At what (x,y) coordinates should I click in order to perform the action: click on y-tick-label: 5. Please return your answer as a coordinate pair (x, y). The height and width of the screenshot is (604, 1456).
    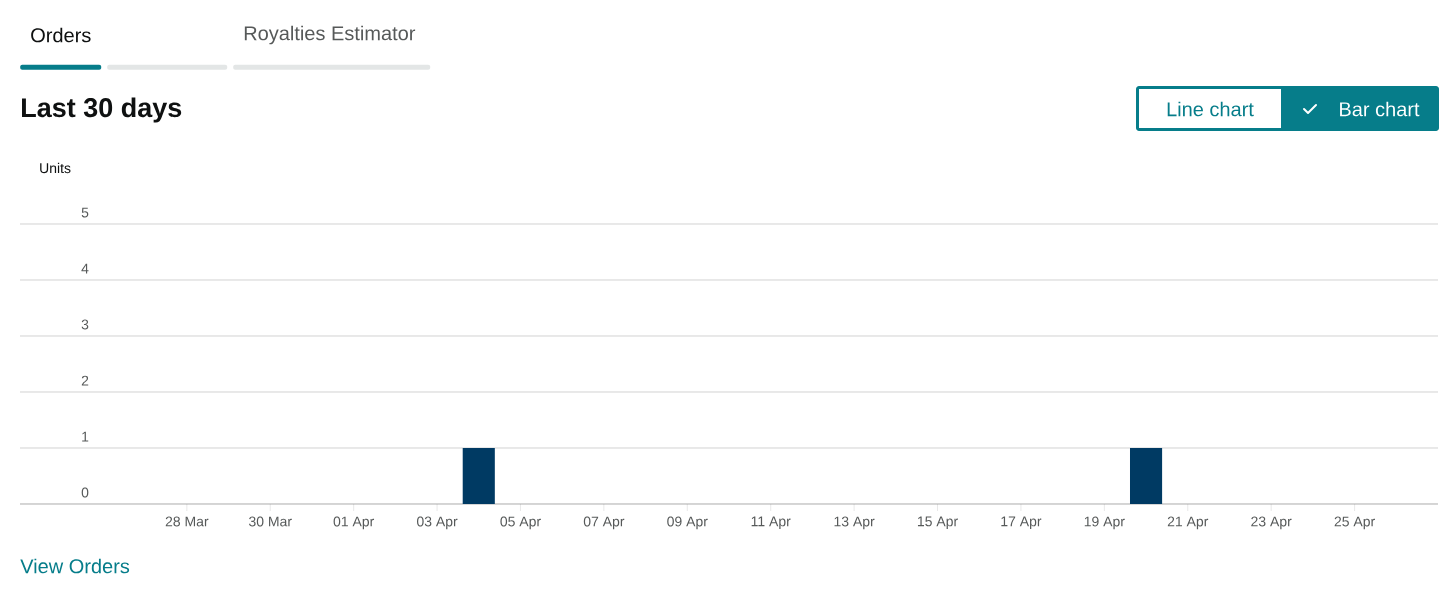
    Looking at the image, I should click on (85, 212).